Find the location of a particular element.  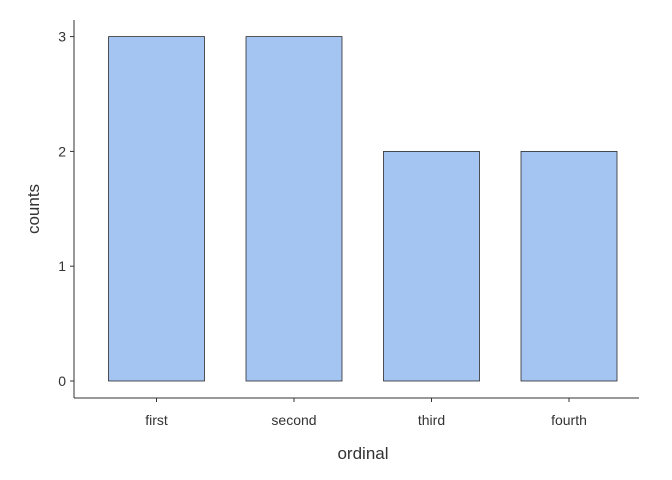

y-tick-label: 0 is located at coordinates (62, 381).